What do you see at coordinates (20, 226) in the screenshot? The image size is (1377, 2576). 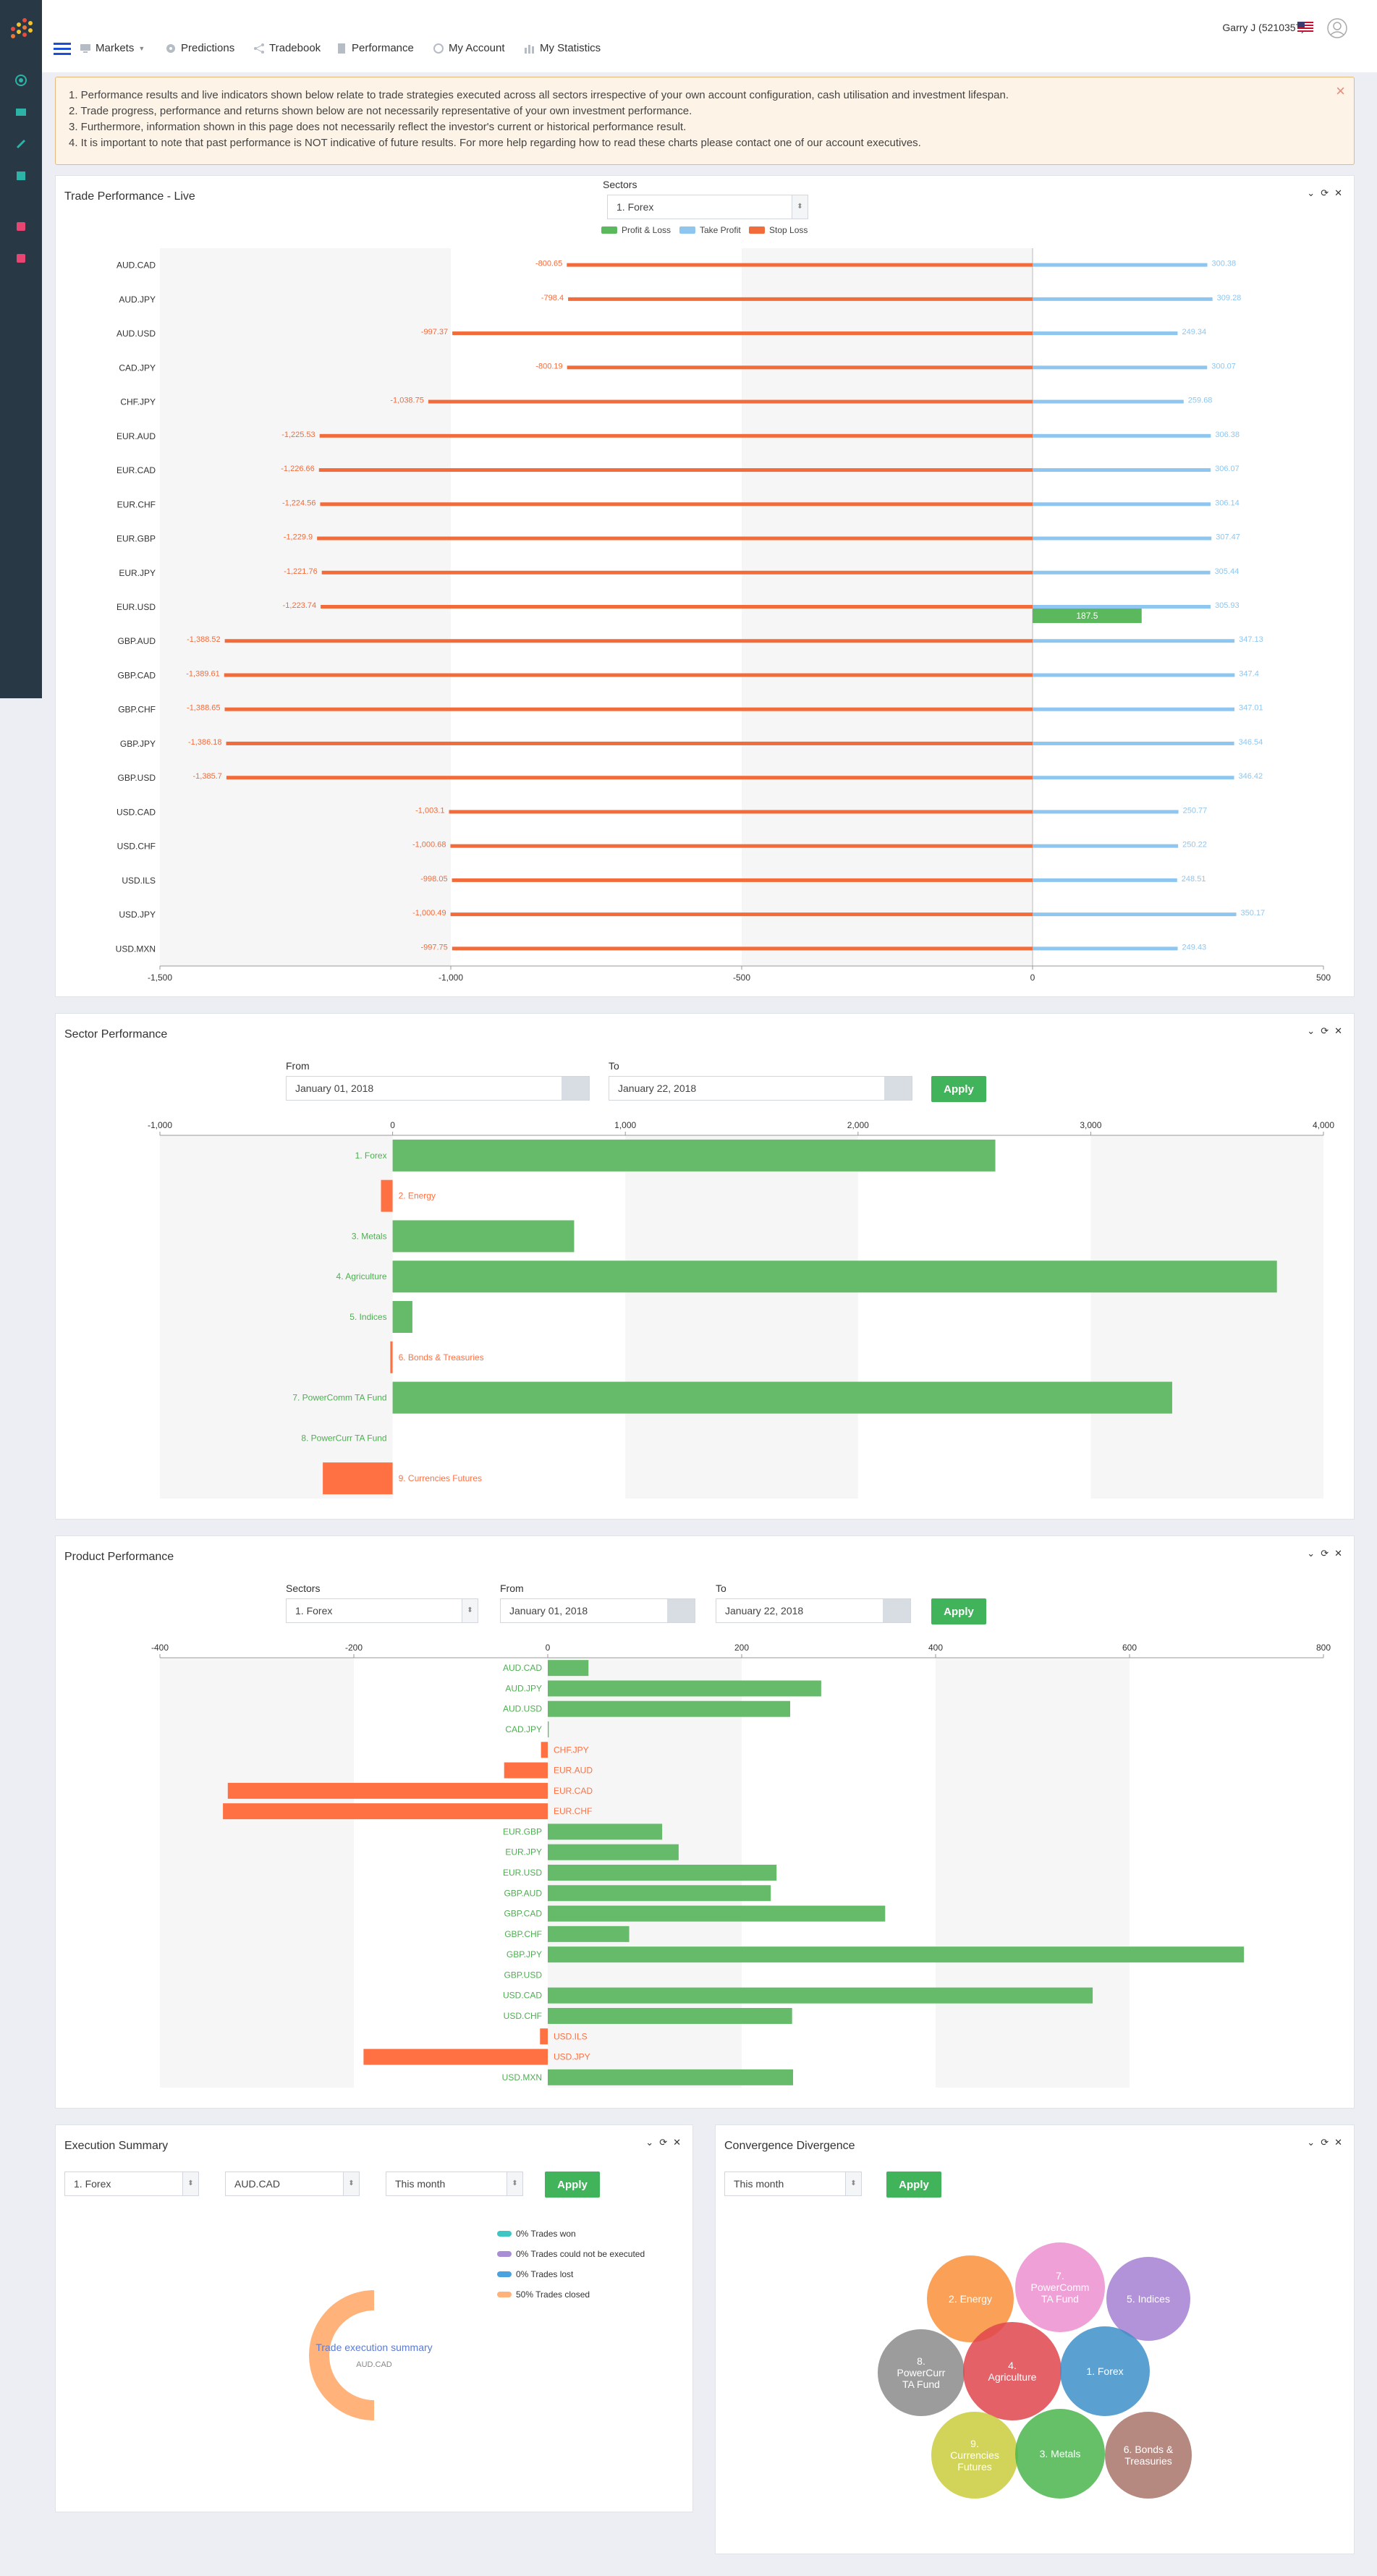 I see `bookmark-icon` at bounding box center [20, 226].